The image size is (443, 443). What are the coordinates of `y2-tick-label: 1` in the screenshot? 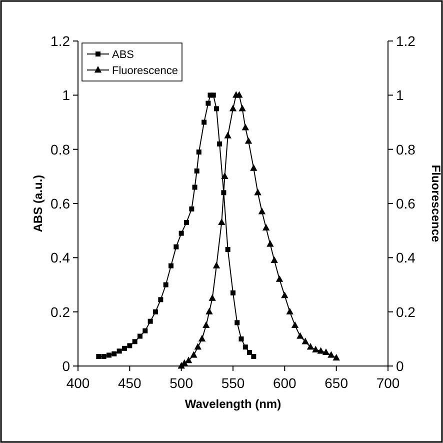 It's located at (400, 95).